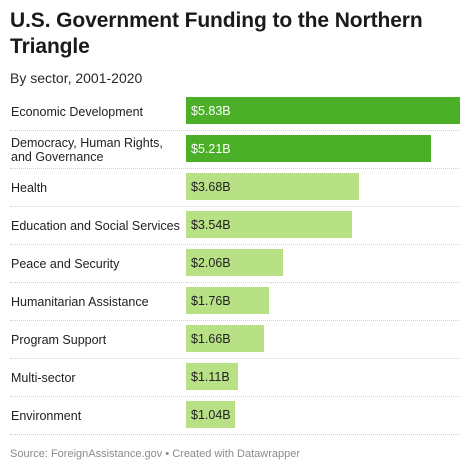  Describe the element at coordinates (308, 148) in the screenshot. I see `bar: $5.21B` at that location.